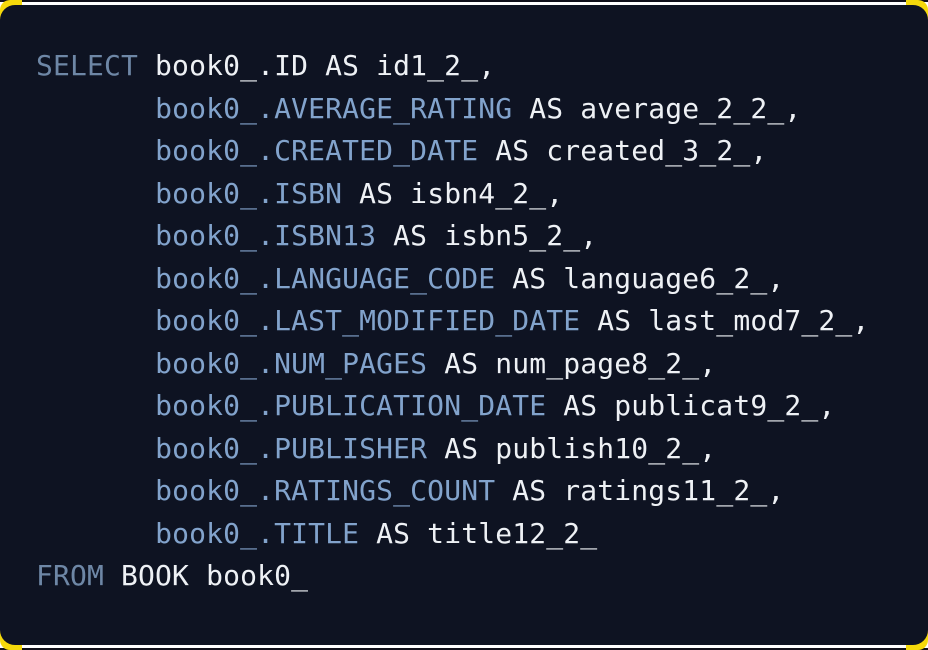 The height and width of the screenshot is (650, 928). What do you see at coordinates (249, 193) in the screenshot?
I see `code-token: book0_.ISBN` at bounding box center [249, 193].